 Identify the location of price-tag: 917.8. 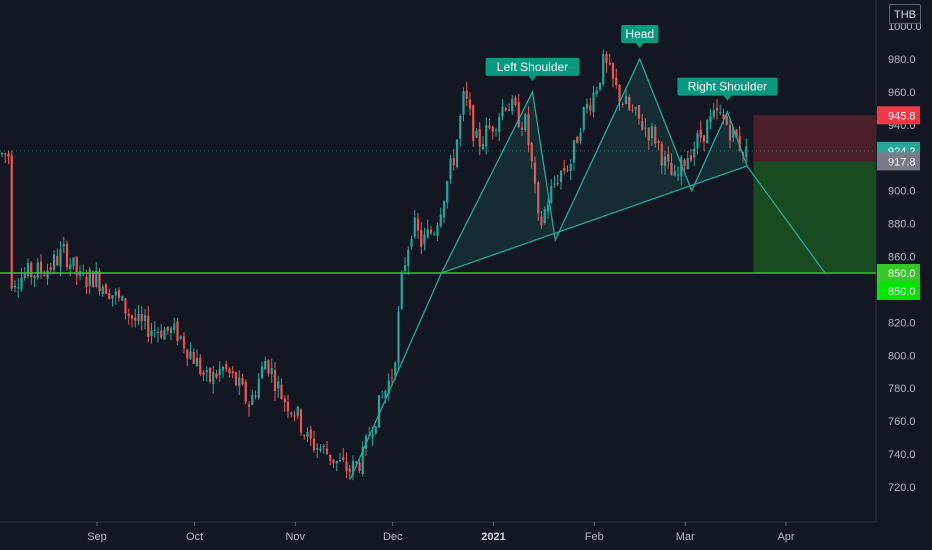
(898, 161).